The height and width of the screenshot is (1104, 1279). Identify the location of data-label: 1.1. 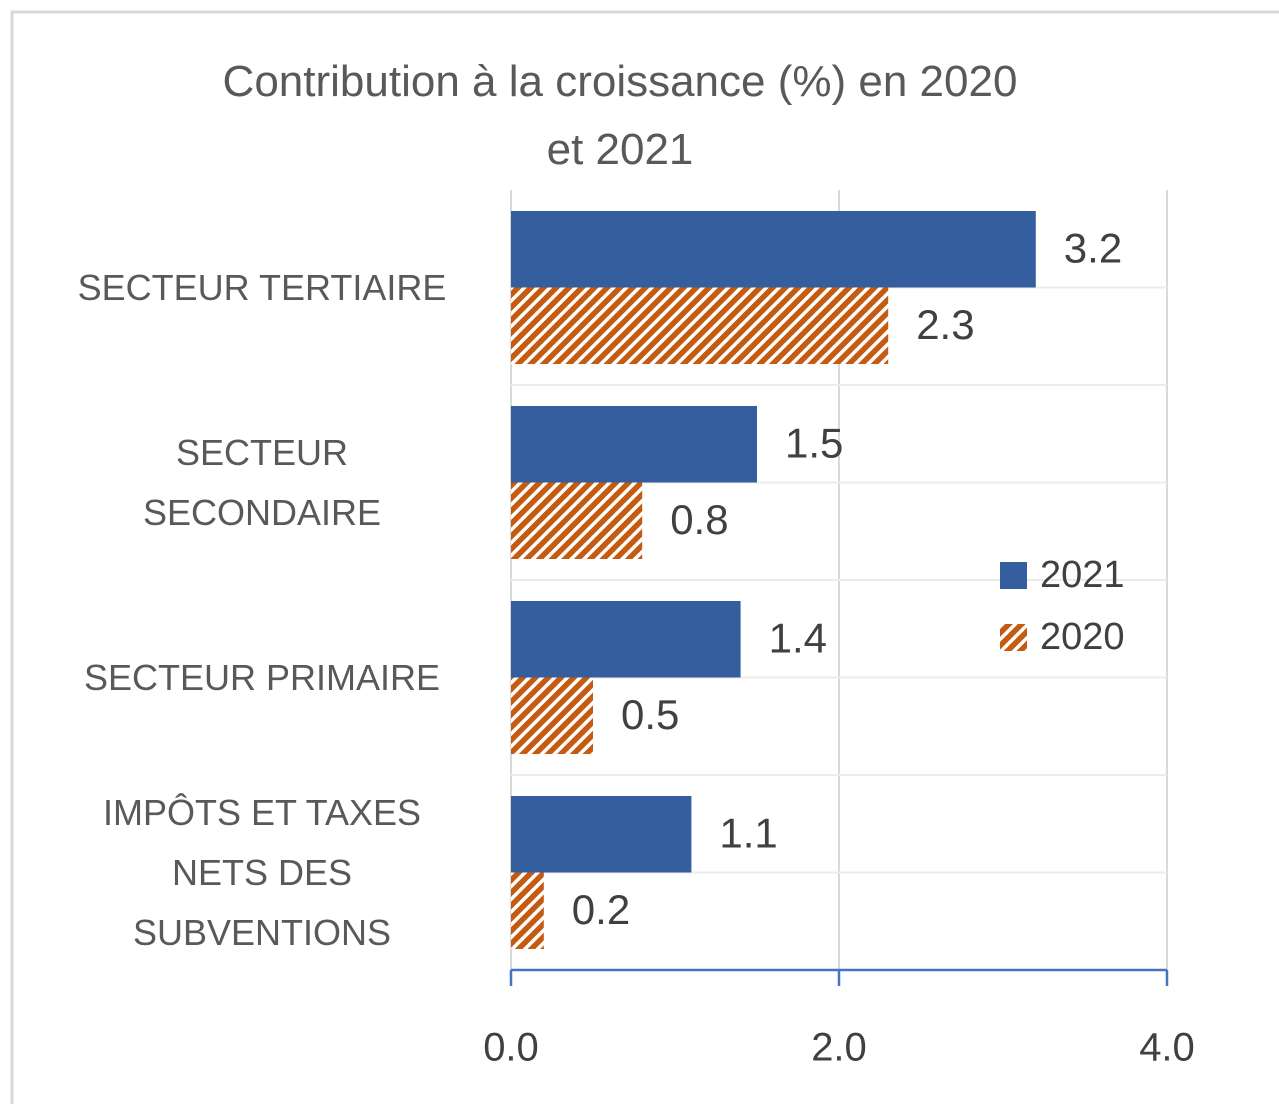
(748, 832).